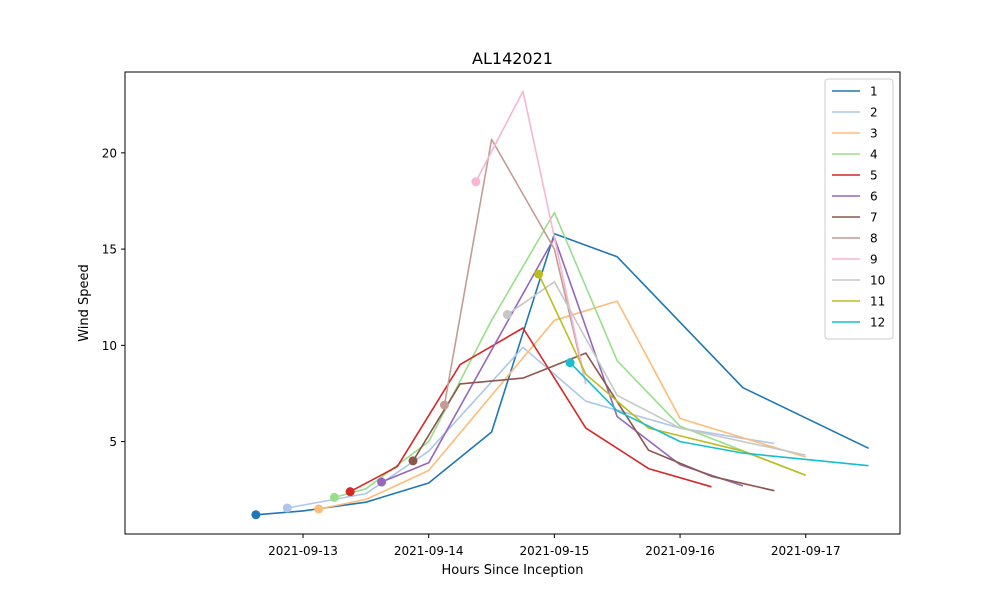  What do you see at coordinates (874, 239) in the screenshot?
I see `legend-label-8: 8` at bounding box center [874, 239].